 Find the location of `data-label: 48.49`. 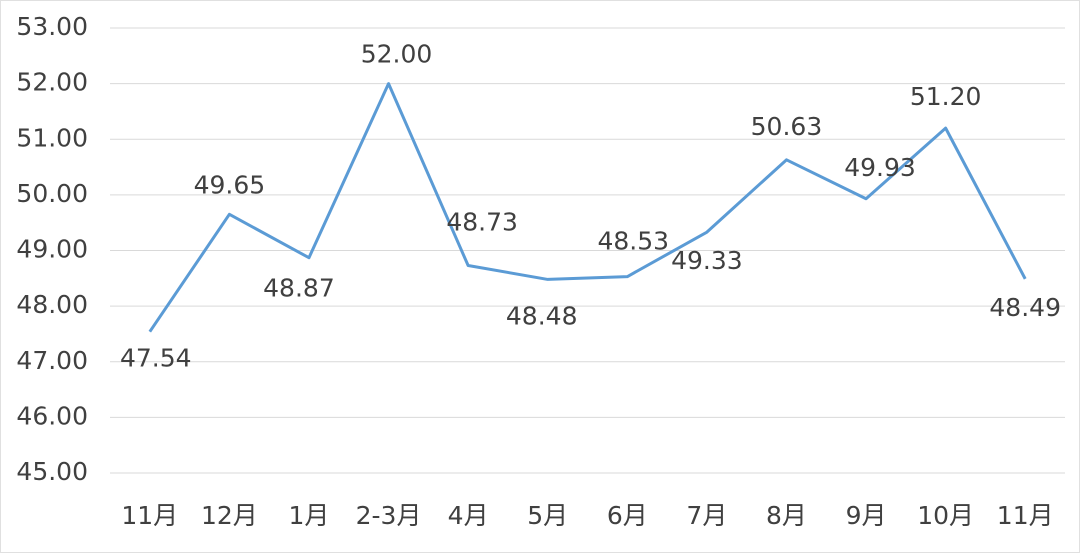

data-label: 48.49 is located at coordinates (1025, 307).